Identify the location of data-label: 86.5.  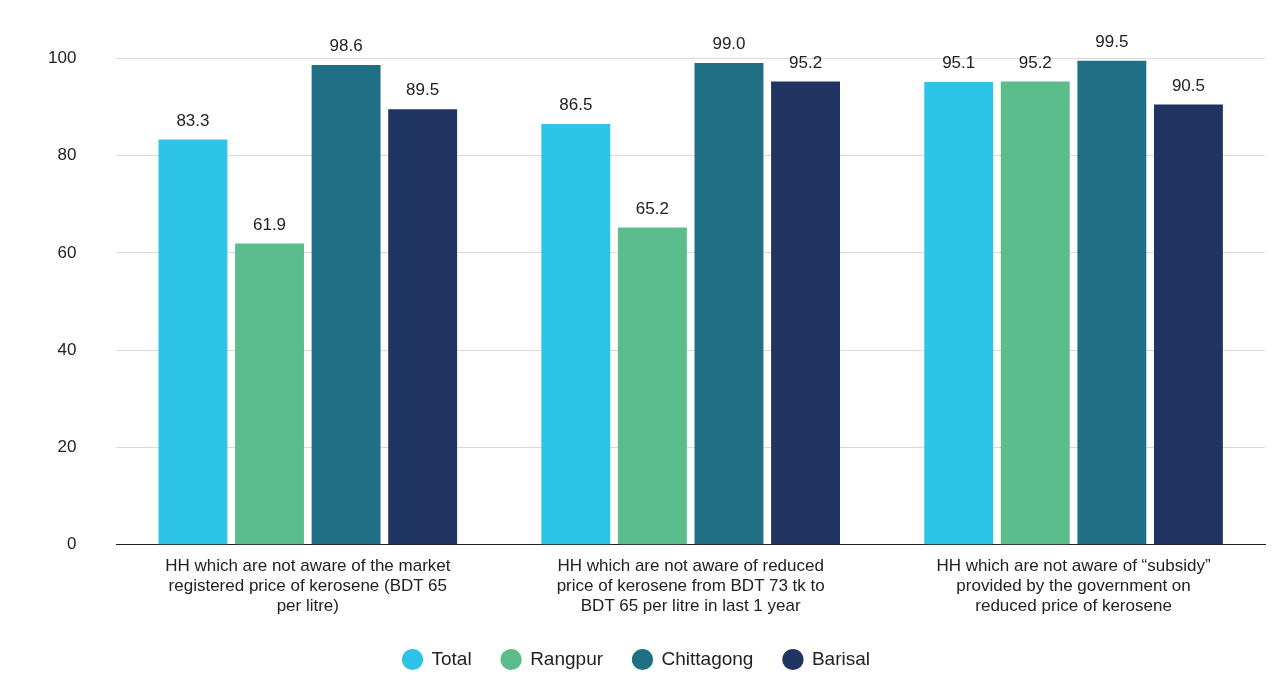
(576, 105).